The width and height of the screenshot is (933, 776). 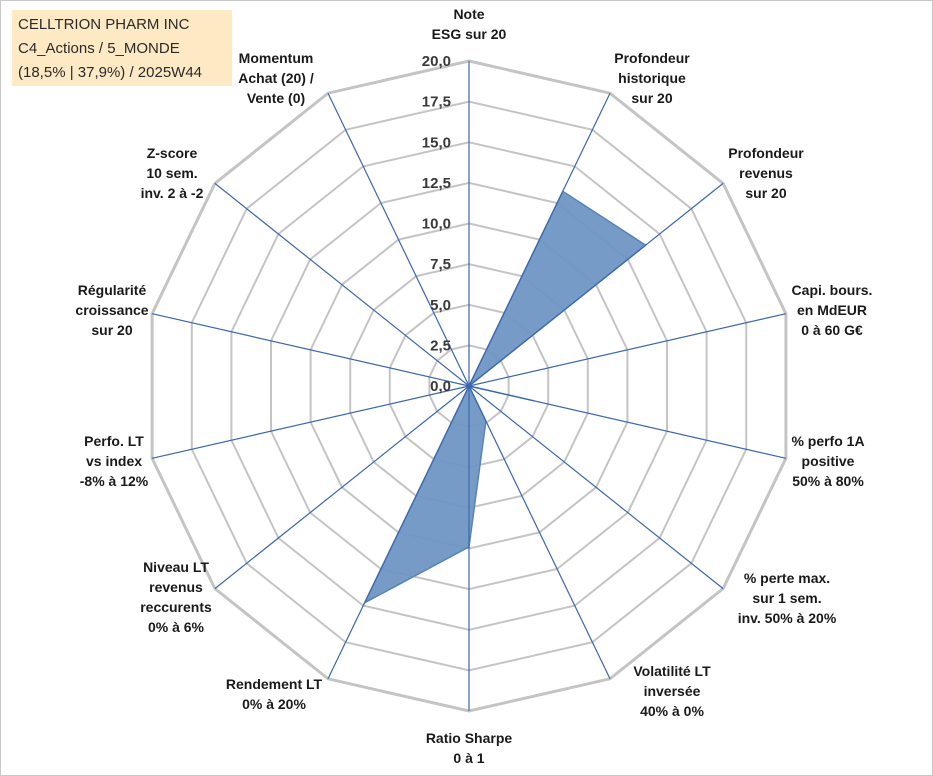 I want to click on tick-label: 5,0, so click(x=440, y=305).